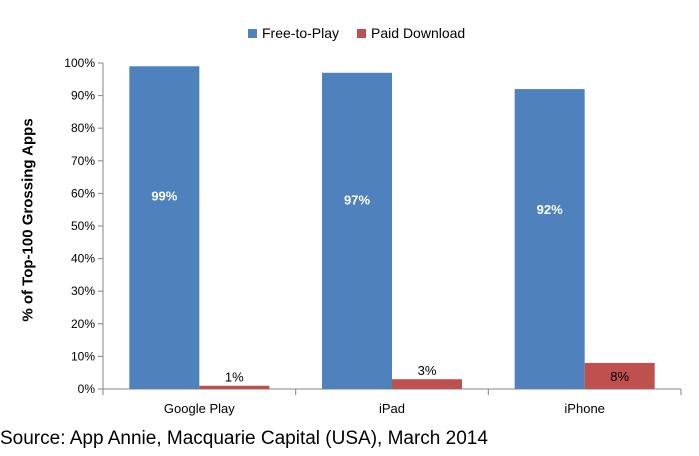 This screenshot has height=456, width=699. What do you see at coordinates (362, 33) in the screenshot?
I see `legend-swatch-paid-download` at bounding box center [362, 33].